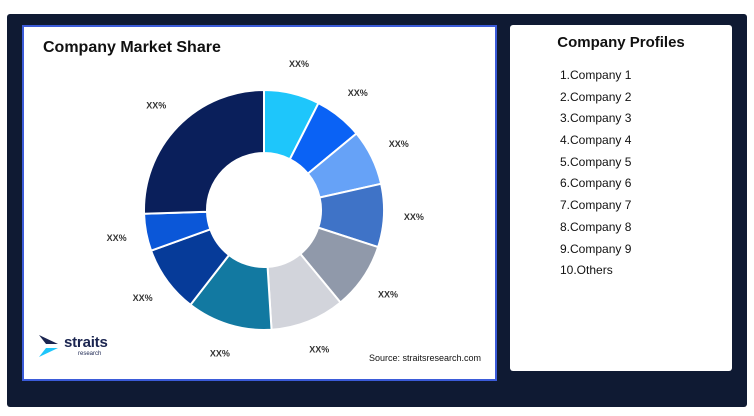 The height and width of the screenshot is (416, 754). I want to click on profile-item: 5.Company 5, so click(596, 161).